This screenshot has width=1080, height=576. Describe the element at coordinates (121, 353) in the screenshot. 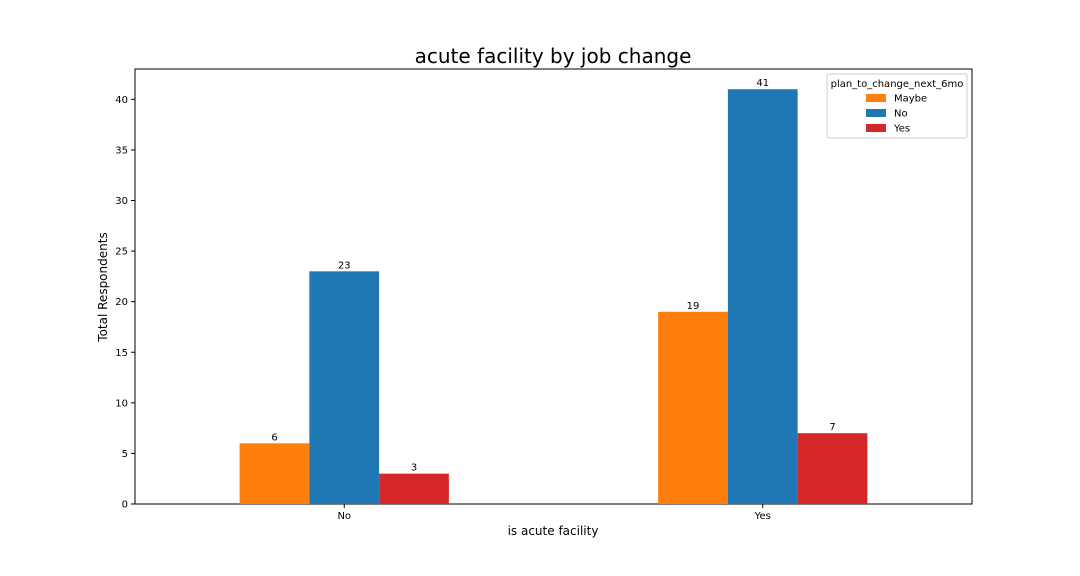

I see `y-tick-label: 15` at that location.